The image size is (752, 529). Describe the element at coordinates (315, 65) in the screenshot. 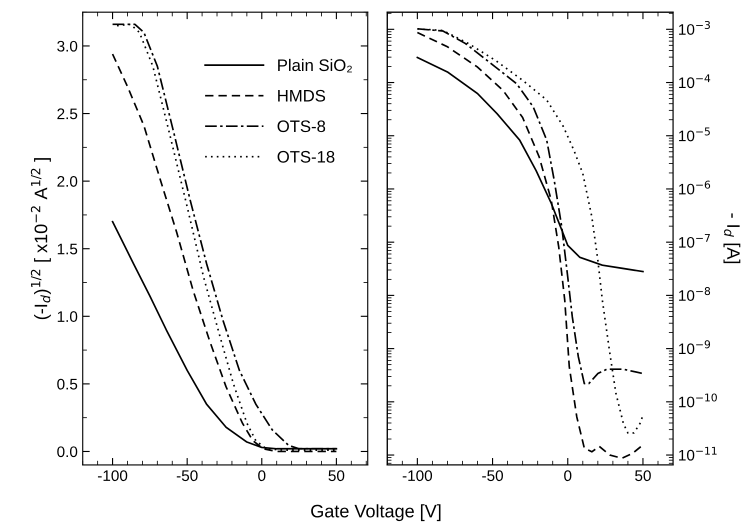

I see `legend-label: Plain SiO₂` at that location.